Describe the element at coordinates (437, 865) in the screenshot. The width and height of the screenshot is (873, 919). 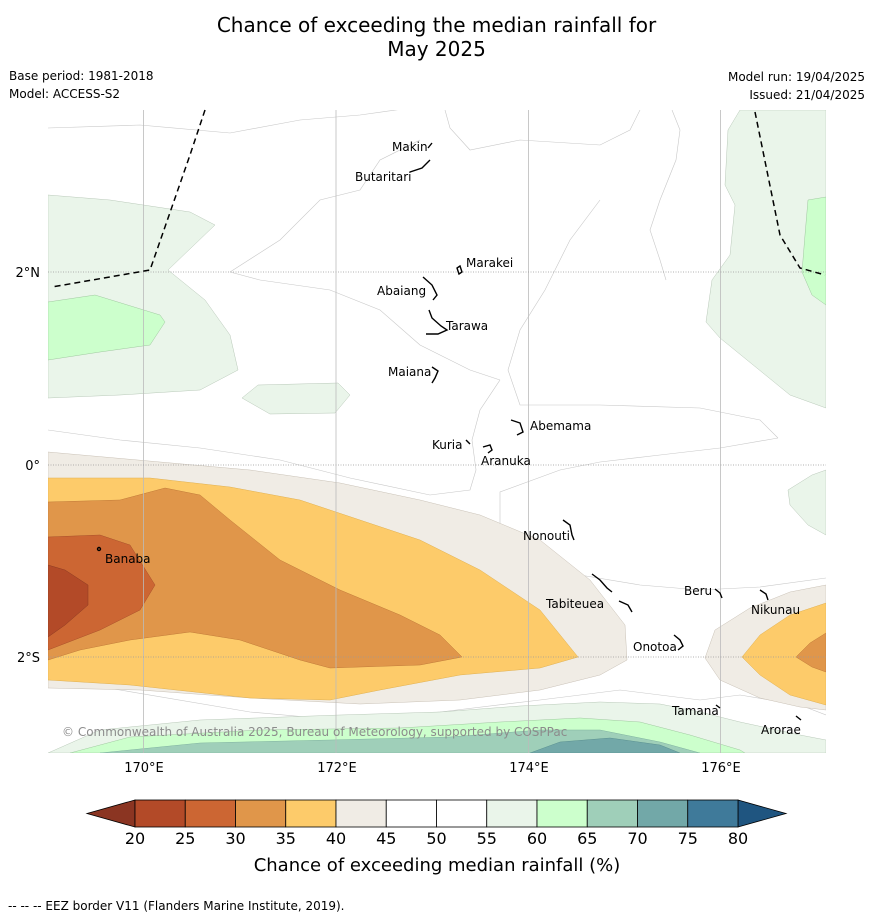
I see `colorbar-label: Chance of exceeding median rainfall (%)` at that location.